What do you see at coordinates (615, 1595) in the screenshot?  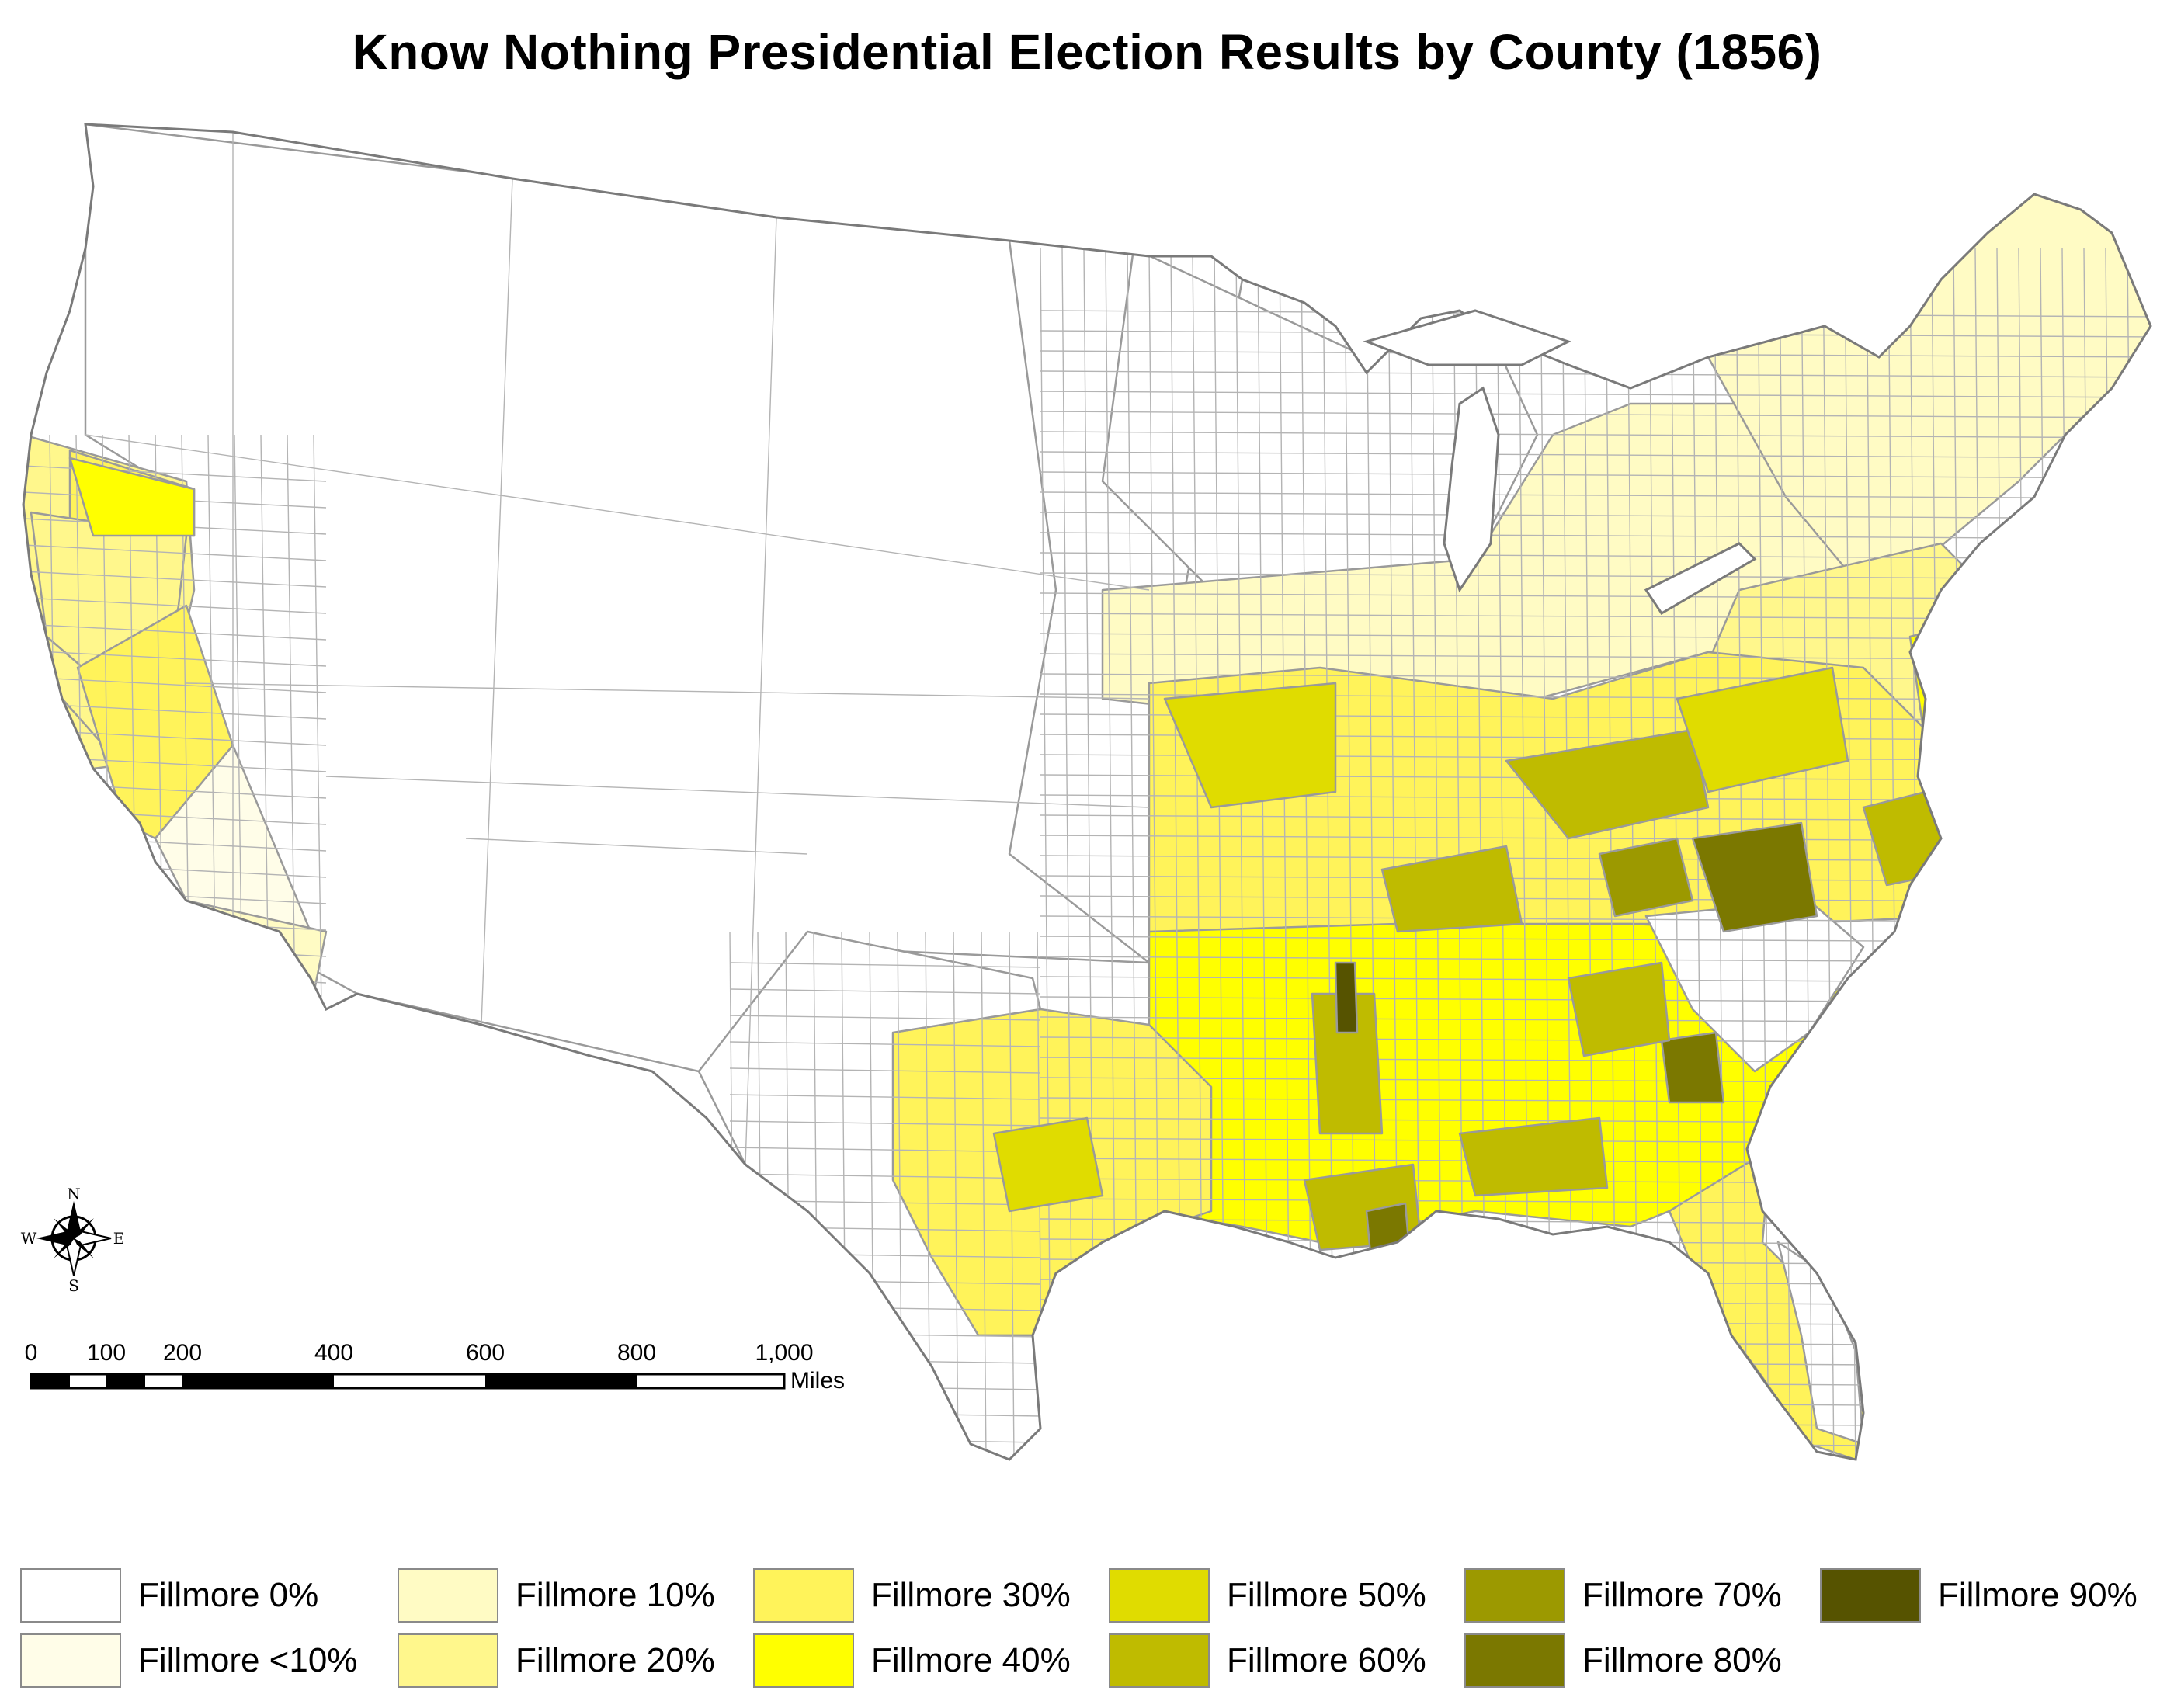 I see `legend-label: Fillmore 10%` at bounding box center [615, 1595].